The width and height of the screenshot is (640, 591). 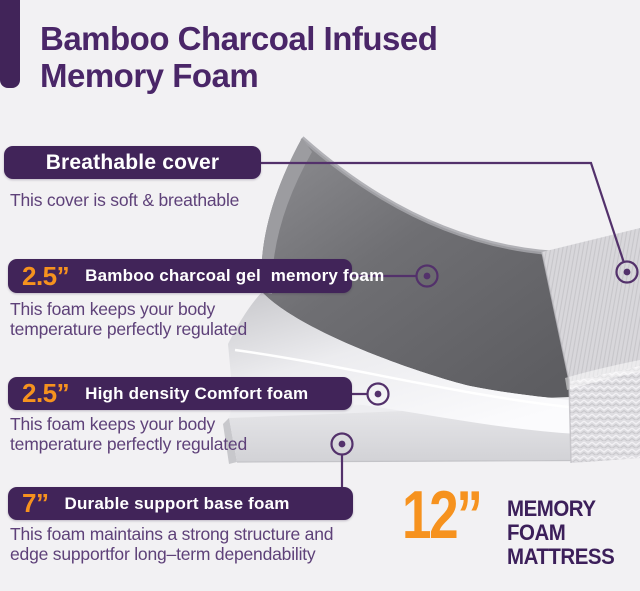 I want to click on product-name-line2: MATTRESS, so click(x=561, y=556).